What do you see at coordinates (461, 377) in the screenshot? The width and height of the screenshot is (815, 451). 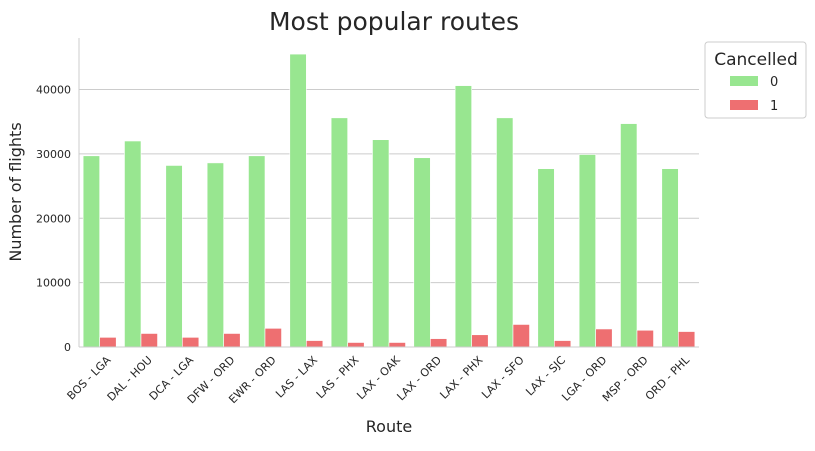 I see `x-tick-label: LAX - PHX` at bounding box center [461, 377].